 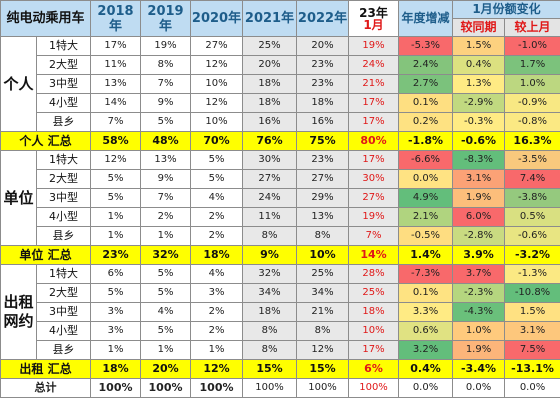 I want to click on col-yoy: 较同期, so click(x=479, y=27).